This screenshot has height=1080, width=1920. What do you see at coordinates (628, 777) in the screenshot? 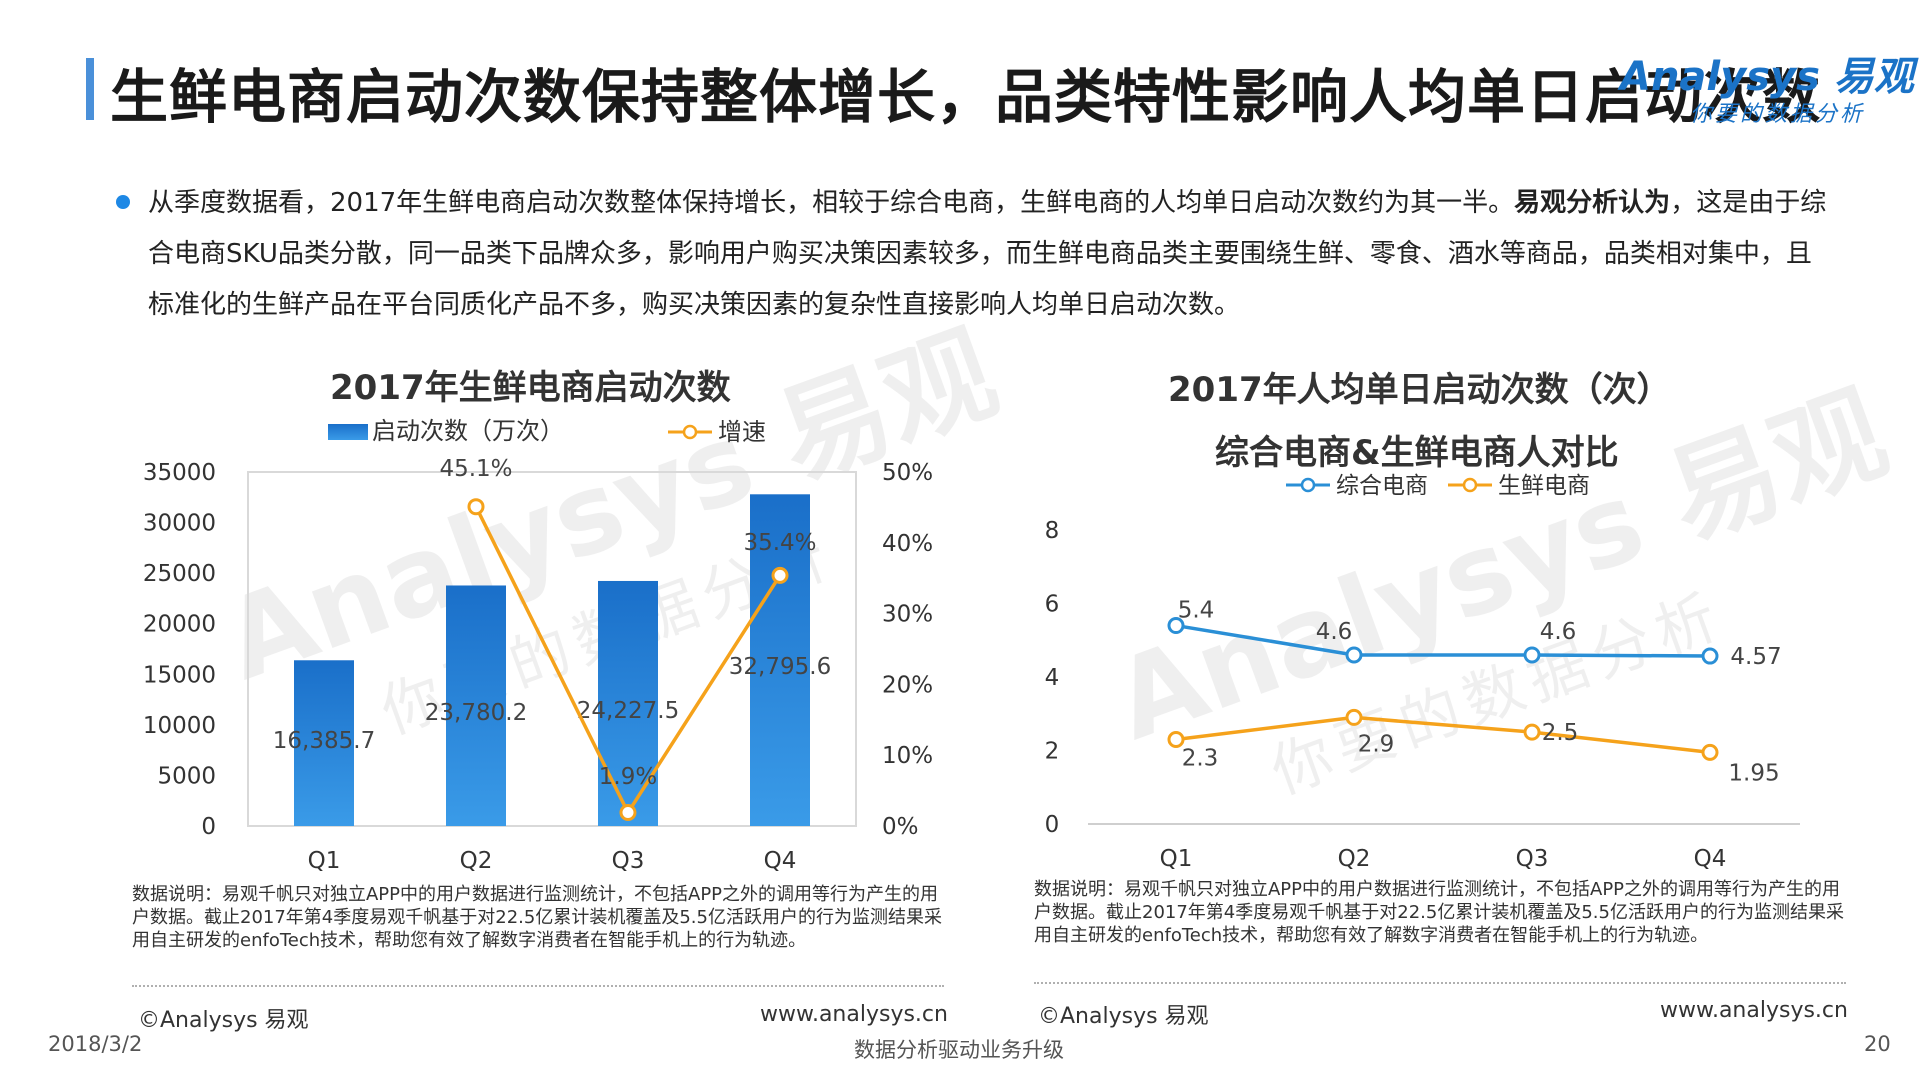
I see `growth-data-label: 1.9%` at bounding box center [628, 777].